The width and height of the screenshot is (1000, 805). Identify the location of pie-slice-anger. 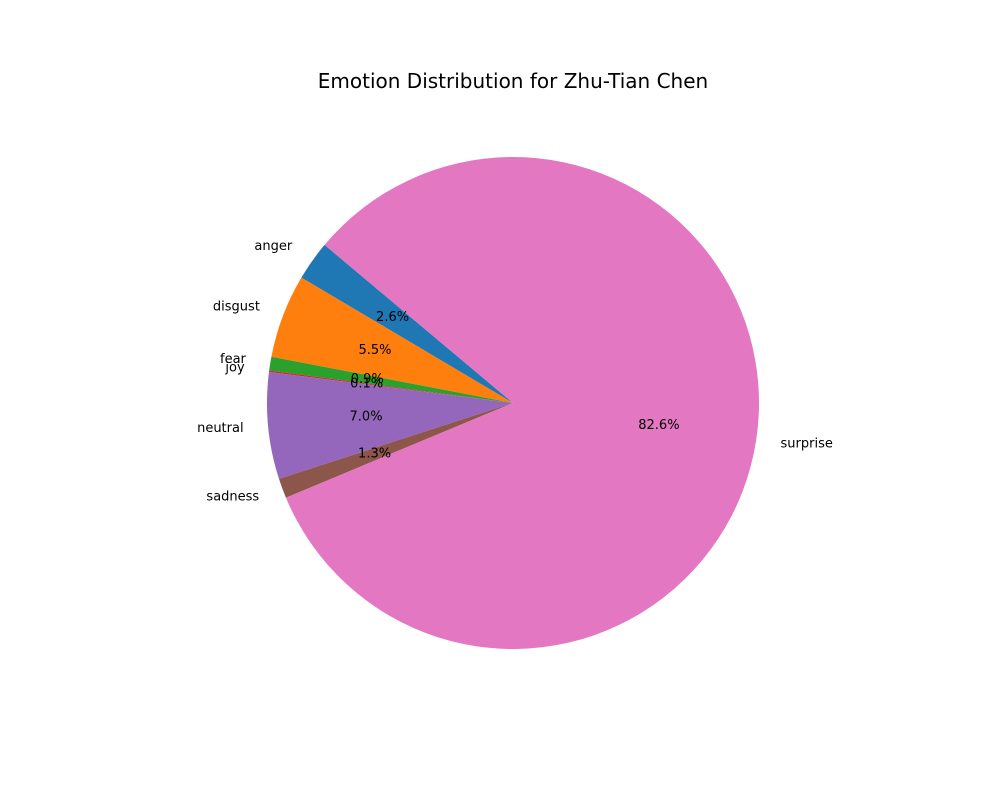
(407, 323).